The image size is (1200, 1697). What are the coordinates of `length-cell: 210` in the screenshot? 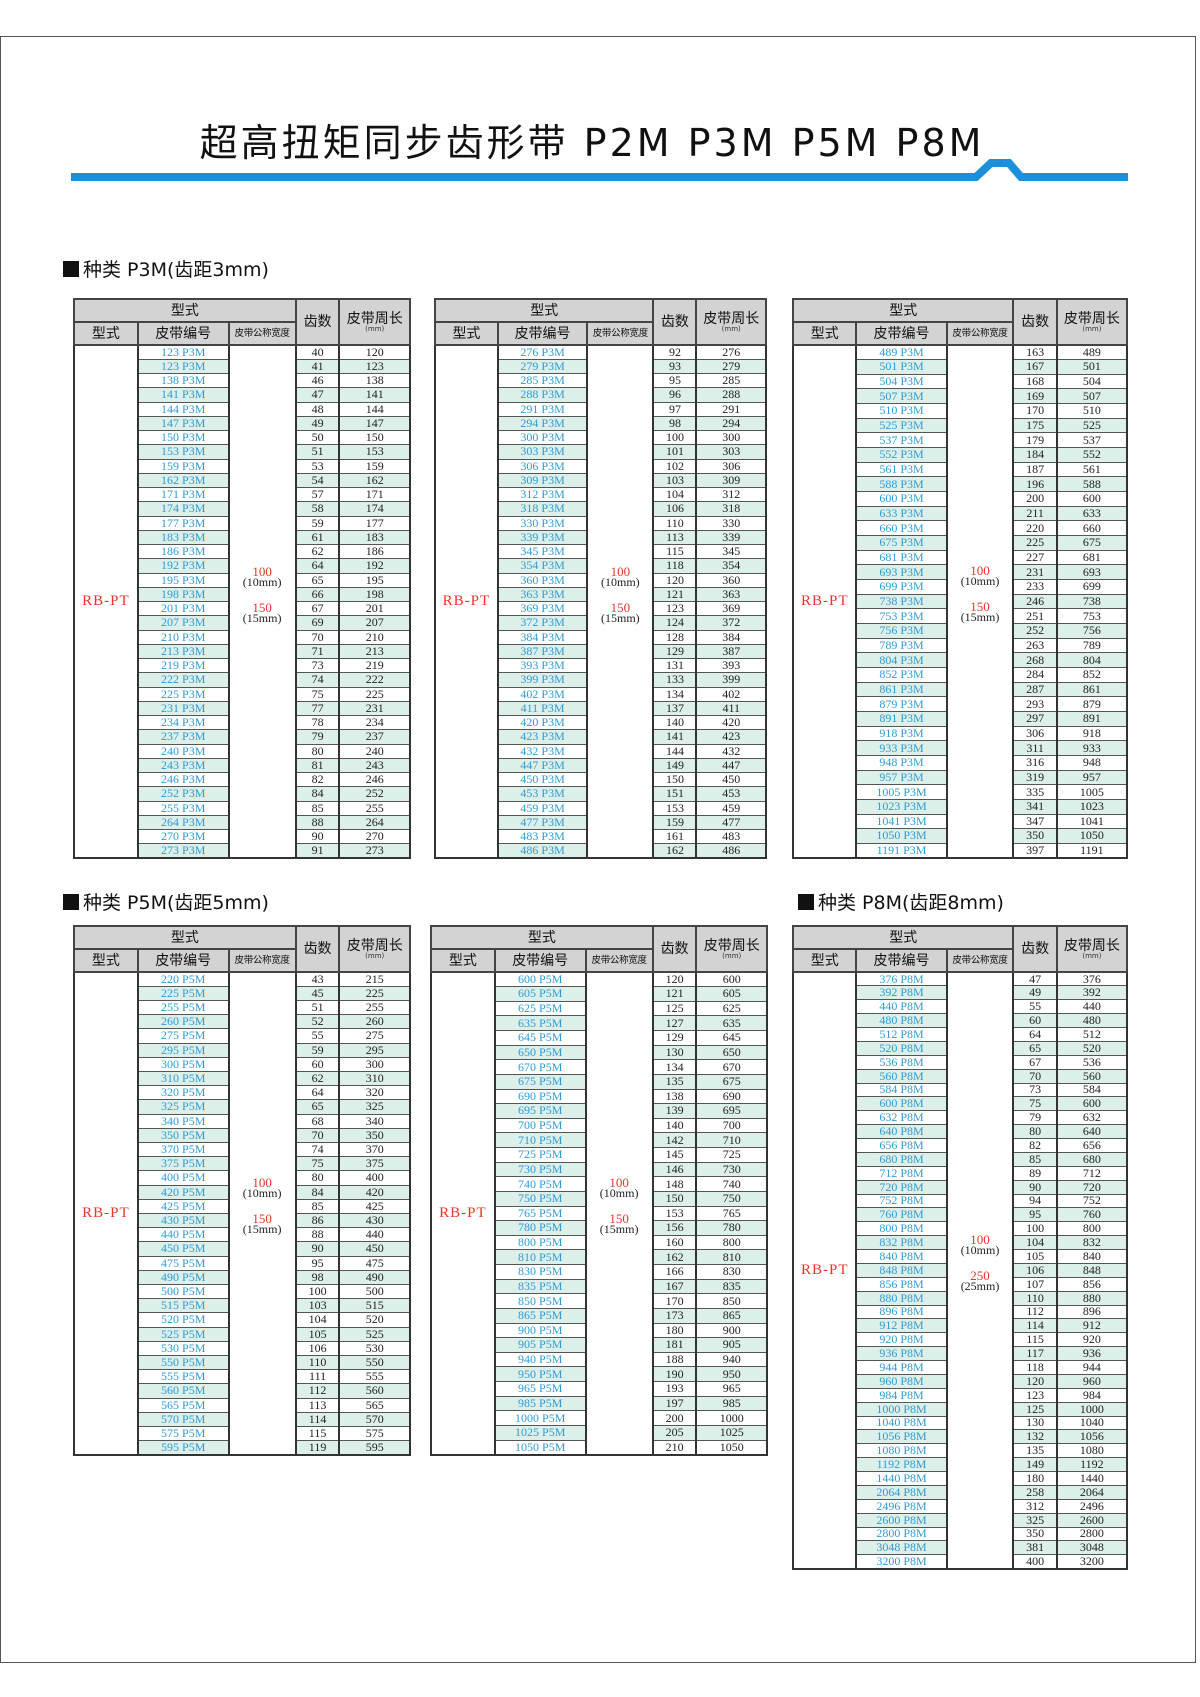 It's located at (374, 637).